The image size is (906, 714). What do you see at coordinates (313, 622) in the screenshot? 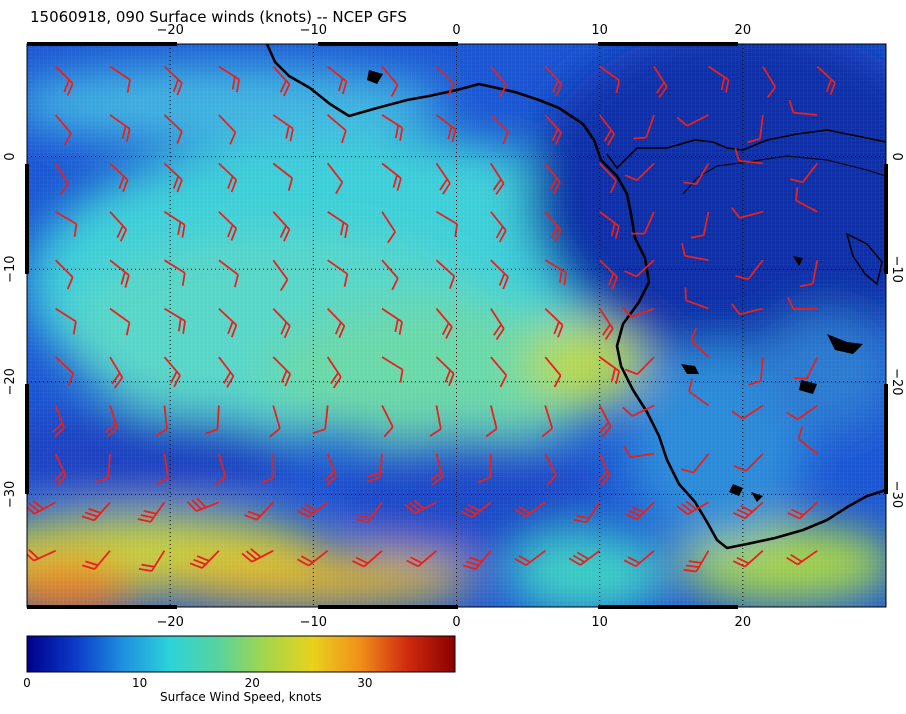
I see `longitude-tick-label: −10` at bounding box center [313, 622].